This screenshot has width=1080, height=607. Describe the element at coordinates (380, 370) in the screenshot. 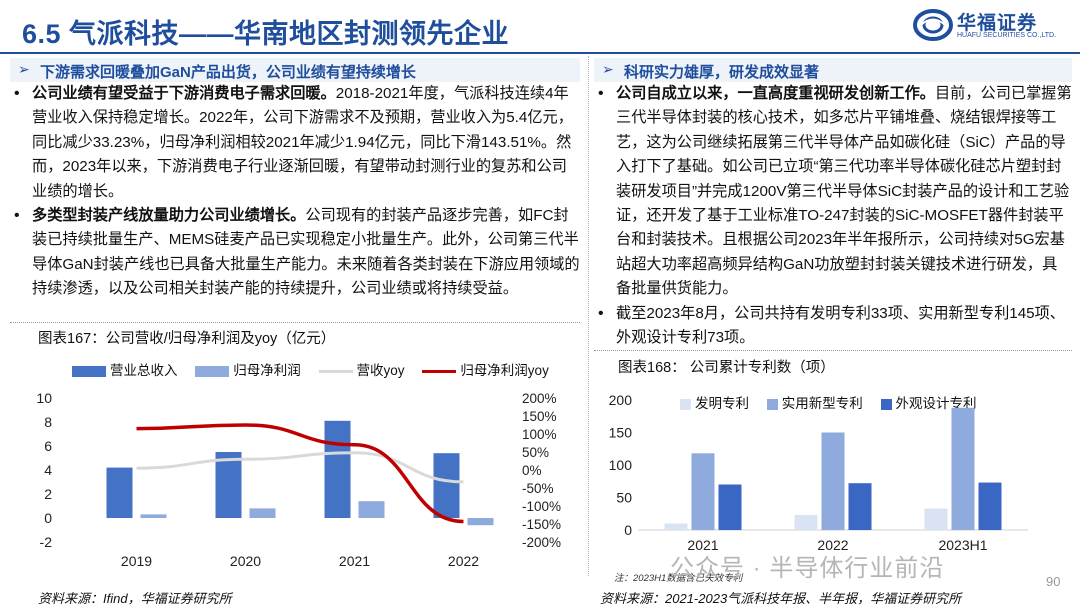

I see `legend-revenue-yoy-label: 营收yoy` at that location.